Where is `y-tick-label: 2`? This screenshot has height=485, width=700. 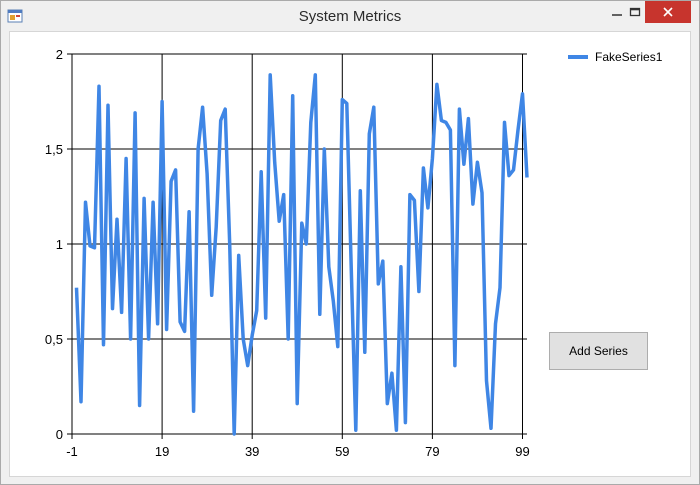
y-tick-label: 2 is located at coordinates (59, 54).